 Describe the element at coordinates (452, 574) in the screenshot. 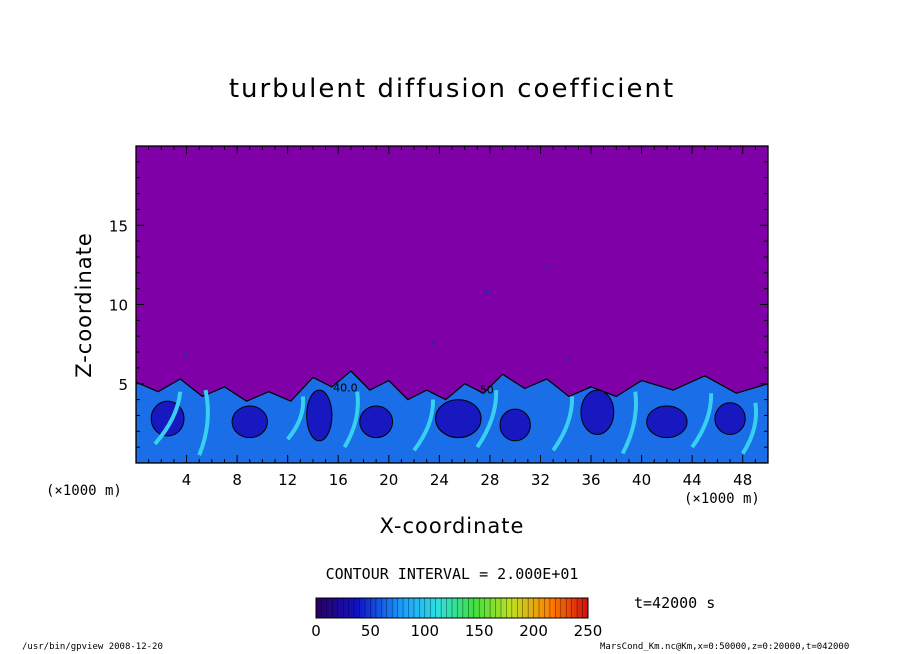

I see `contour-interval-label: CONTOUR INTERVAL = 2.000E+01` at that location.